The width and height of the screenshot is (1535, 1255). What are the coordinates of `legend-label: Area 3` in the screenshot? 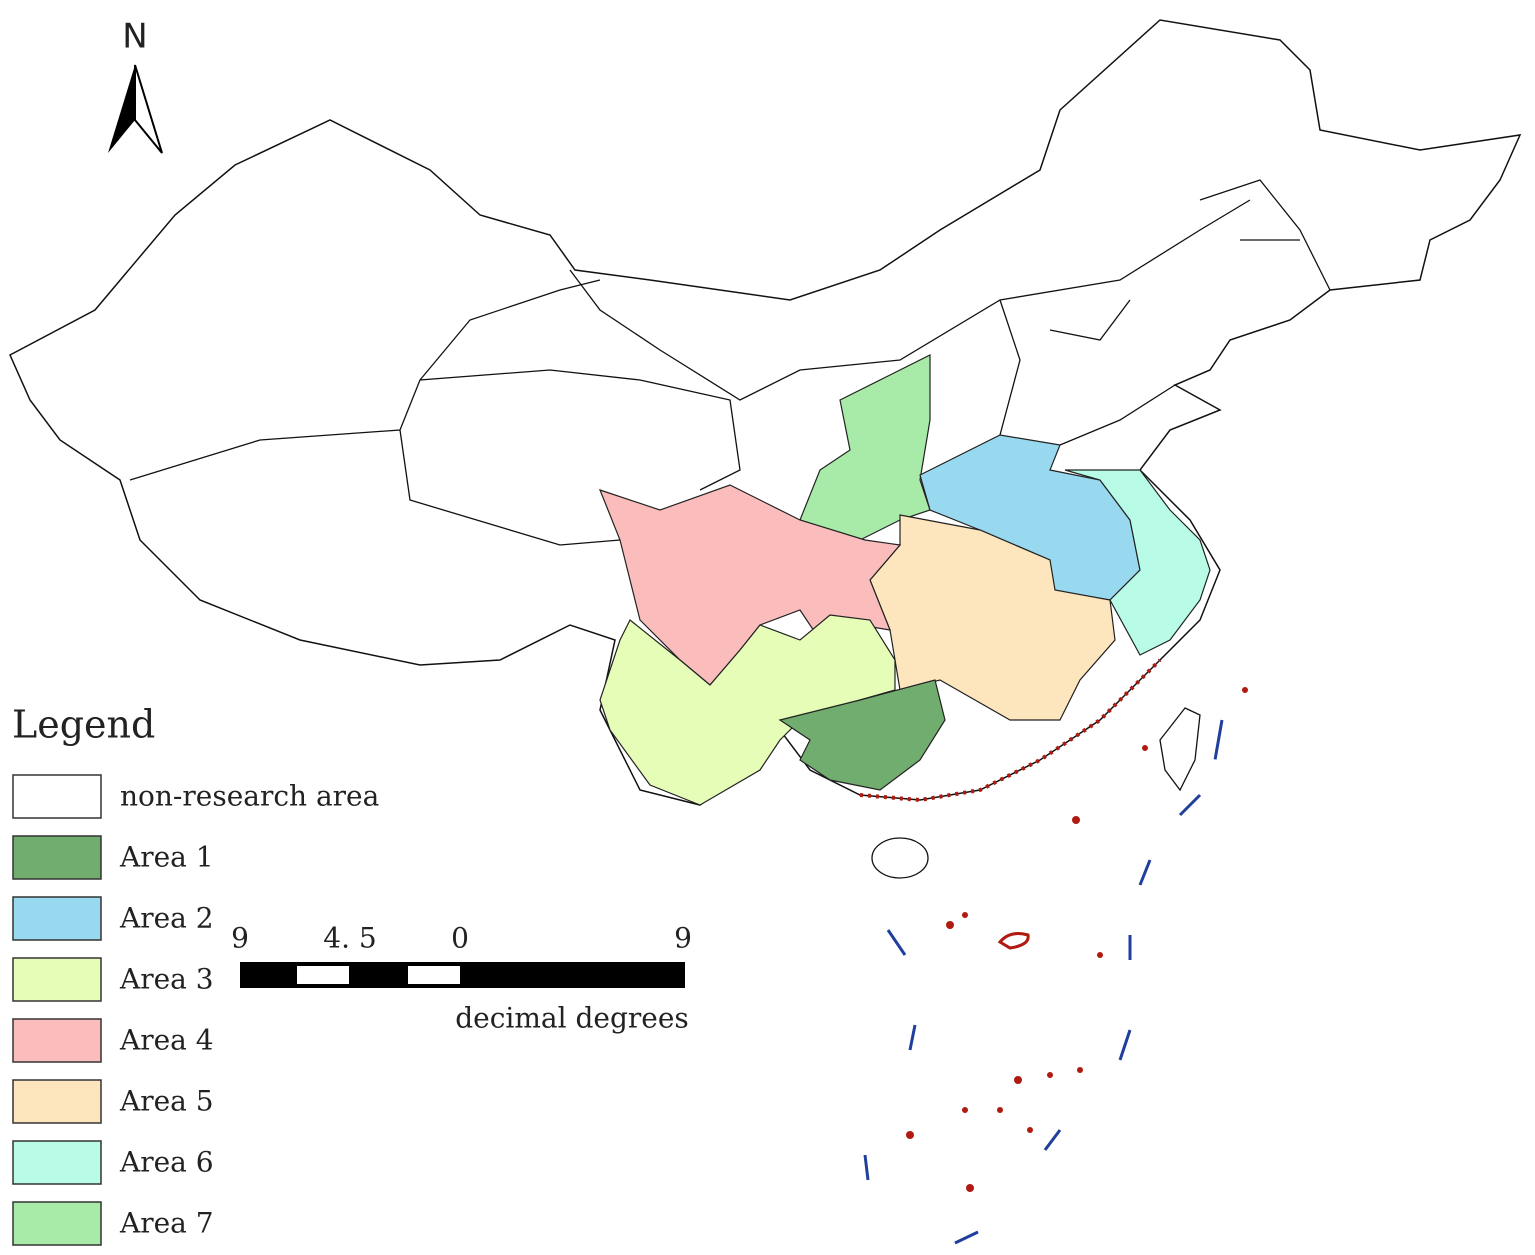 It's located at (166, 979).